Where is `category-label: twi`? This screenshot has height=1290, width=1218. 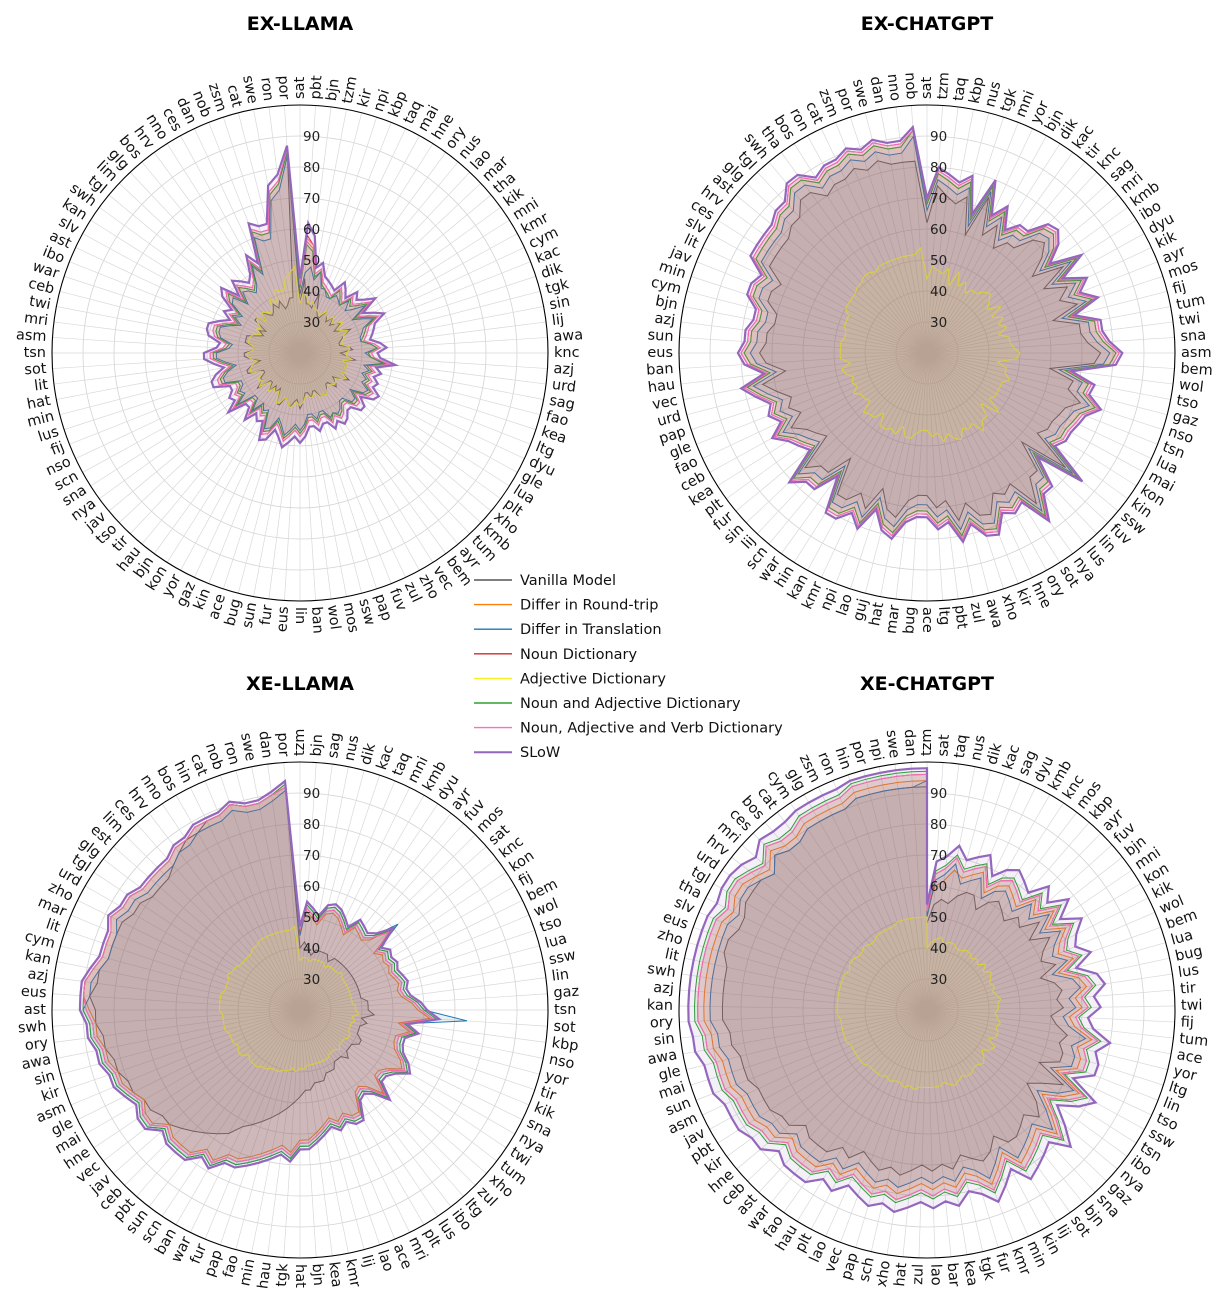 category-label: twi is located at coordinates (1192, 1006).